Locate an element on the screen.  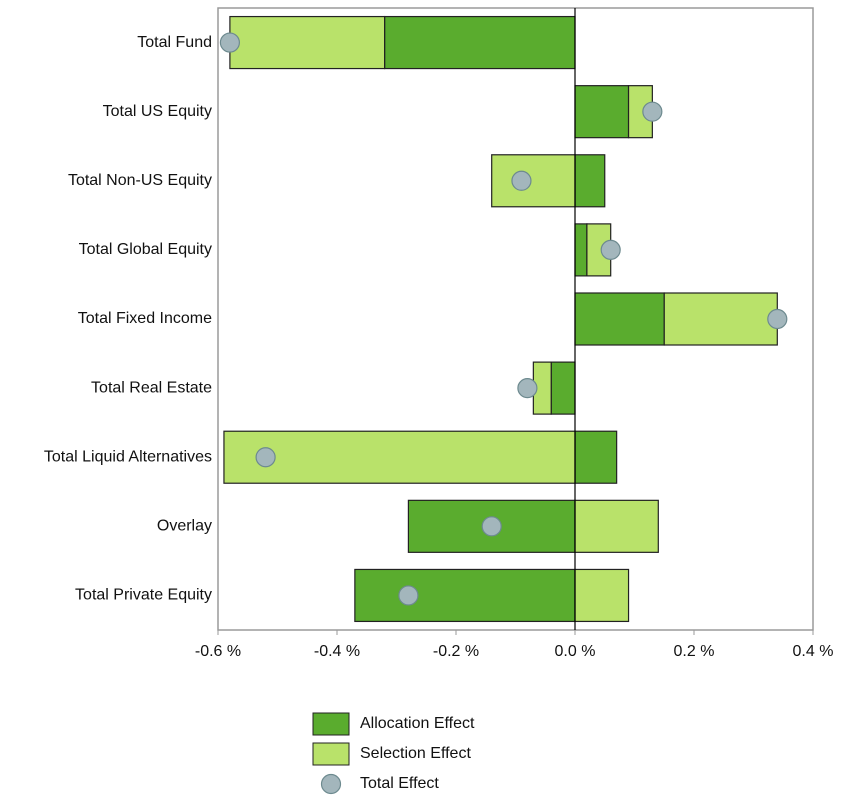
x-tick-label: 0.0 % is located at coordinates (575, 651).